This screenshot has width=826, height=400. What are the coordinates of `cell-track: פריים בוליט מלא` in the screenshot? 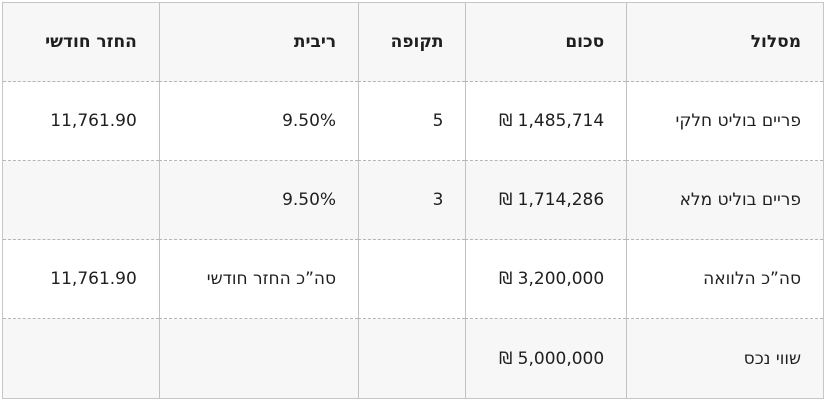 It's located at (724, 200).